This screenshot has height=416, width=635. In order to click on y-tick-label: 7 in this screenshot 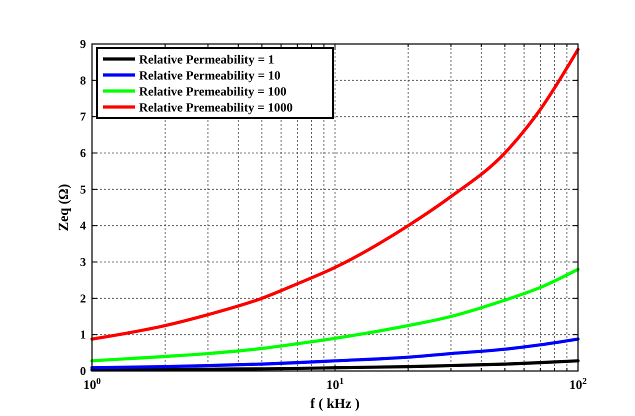, I will do `click(83, 117)`.